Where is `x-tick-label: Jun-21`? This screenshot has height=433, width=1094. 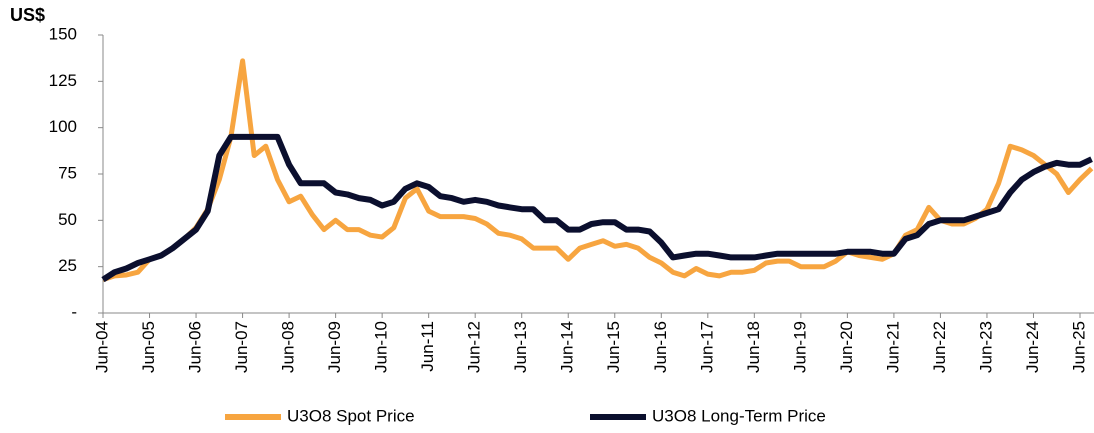 x-tick-label: Jun-21 is located at coordinates (892, 347).